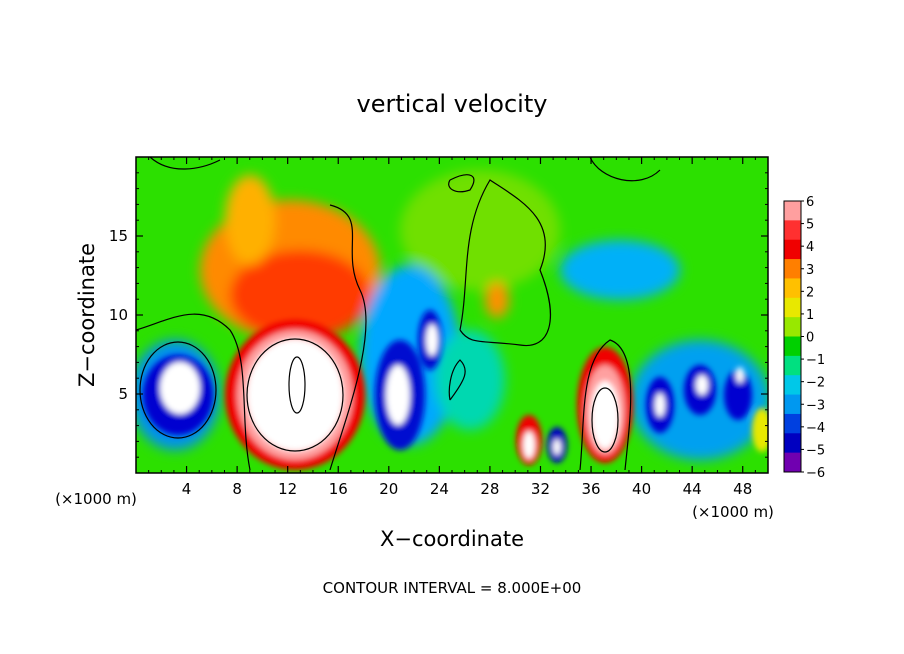 This screenshot has width=904, height=654. I want to click on x-tick-label: 8, so click(237, 489).